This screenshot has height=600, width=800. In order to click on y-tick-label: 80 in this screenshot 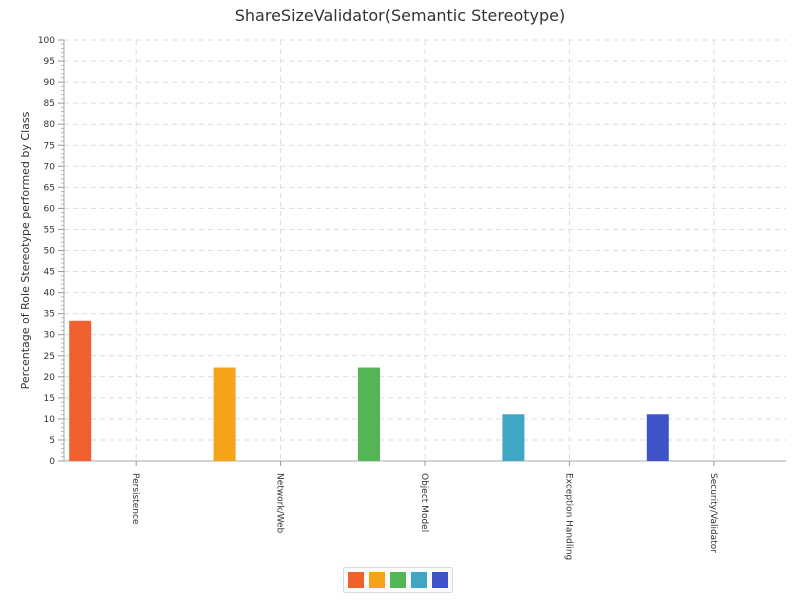, I will do `click(50, 125)`.